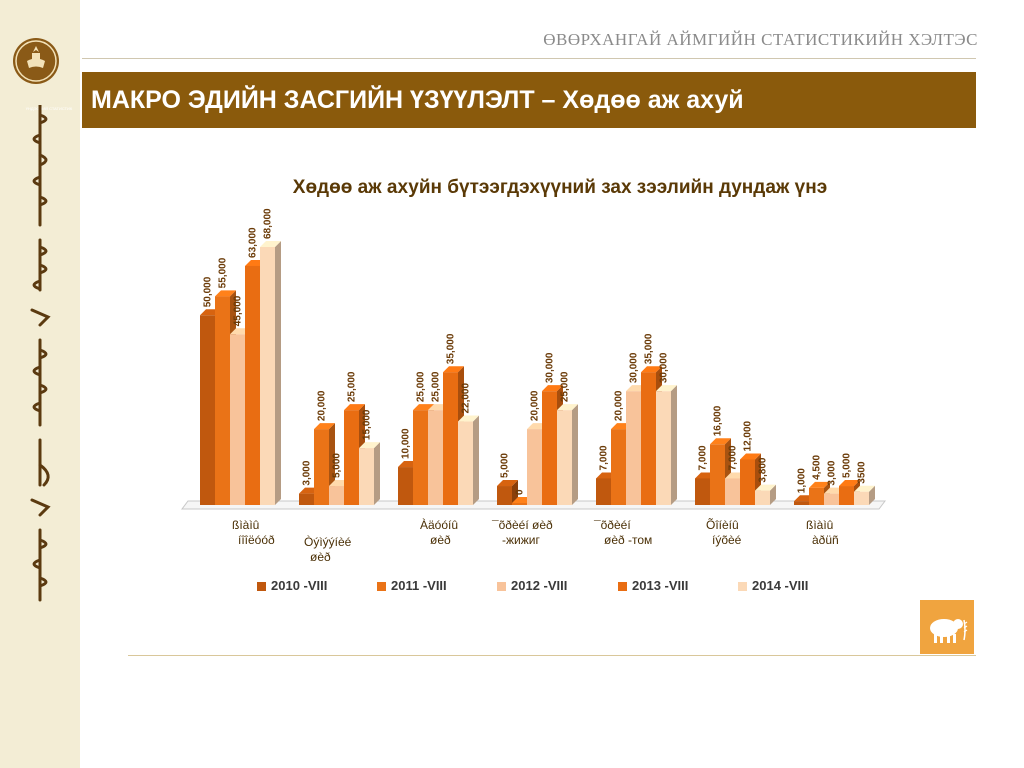 This screenshot has height=768, width=1024. Describe the element at coordinates (552, 655) in the screenshot. I see `footer-divider` at that location.